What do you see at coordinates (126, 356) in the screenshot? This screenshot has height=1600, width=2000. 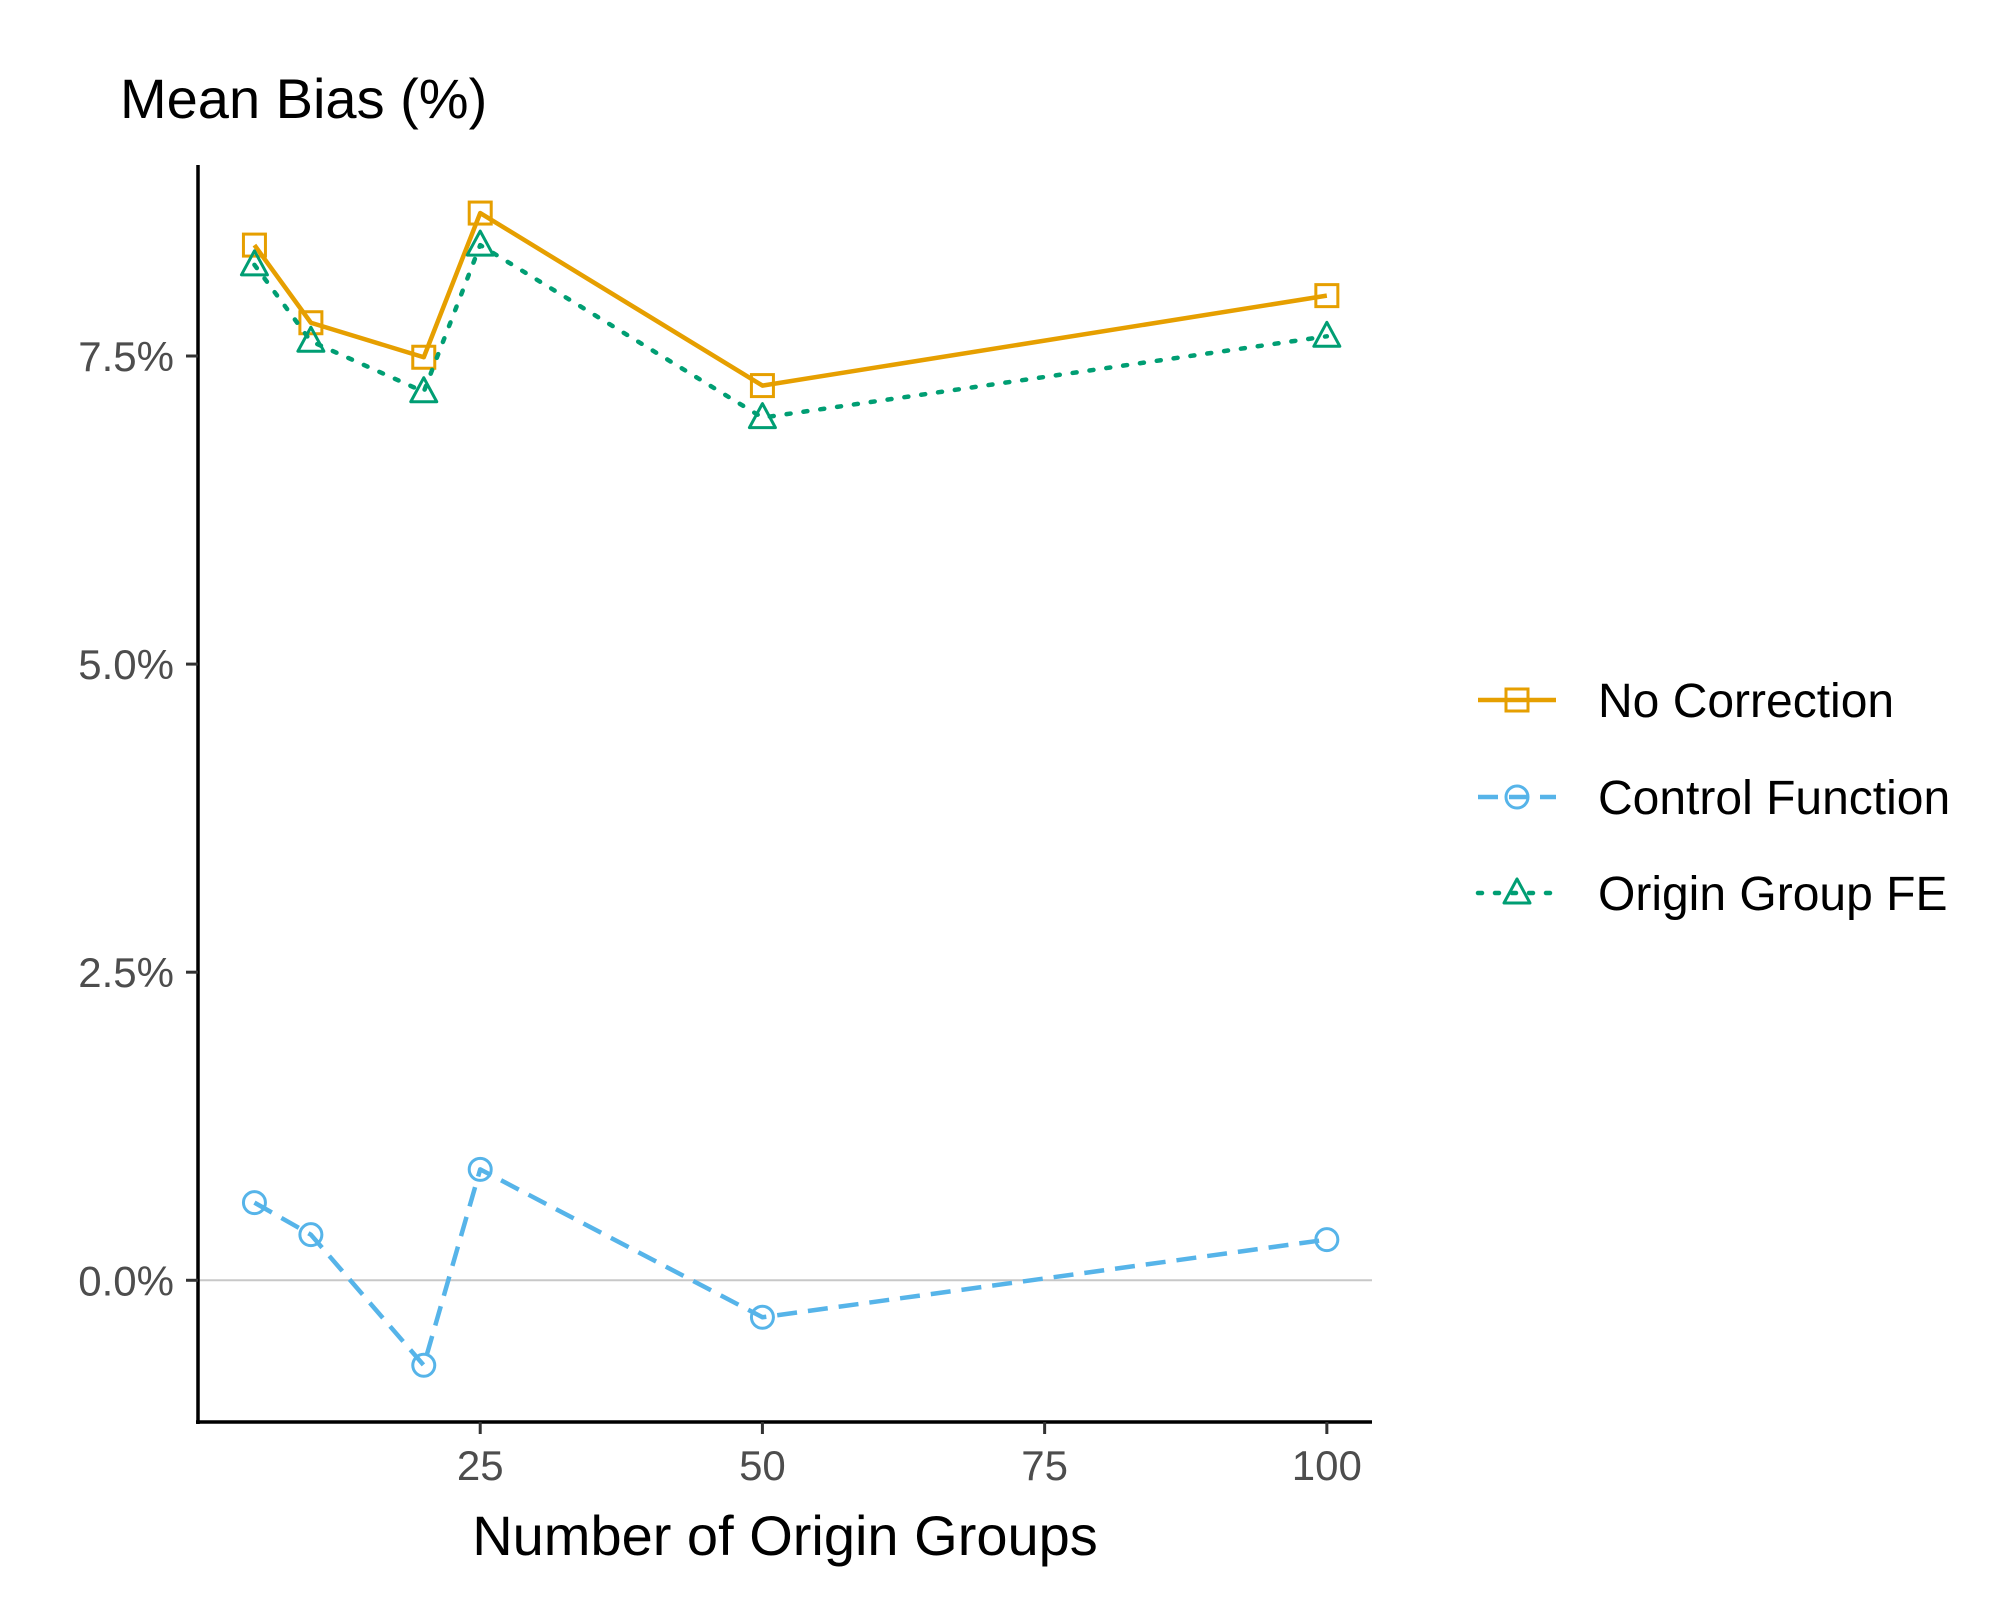 I see `y-tick-label: 7.5%` at bounding box center [126, 356].